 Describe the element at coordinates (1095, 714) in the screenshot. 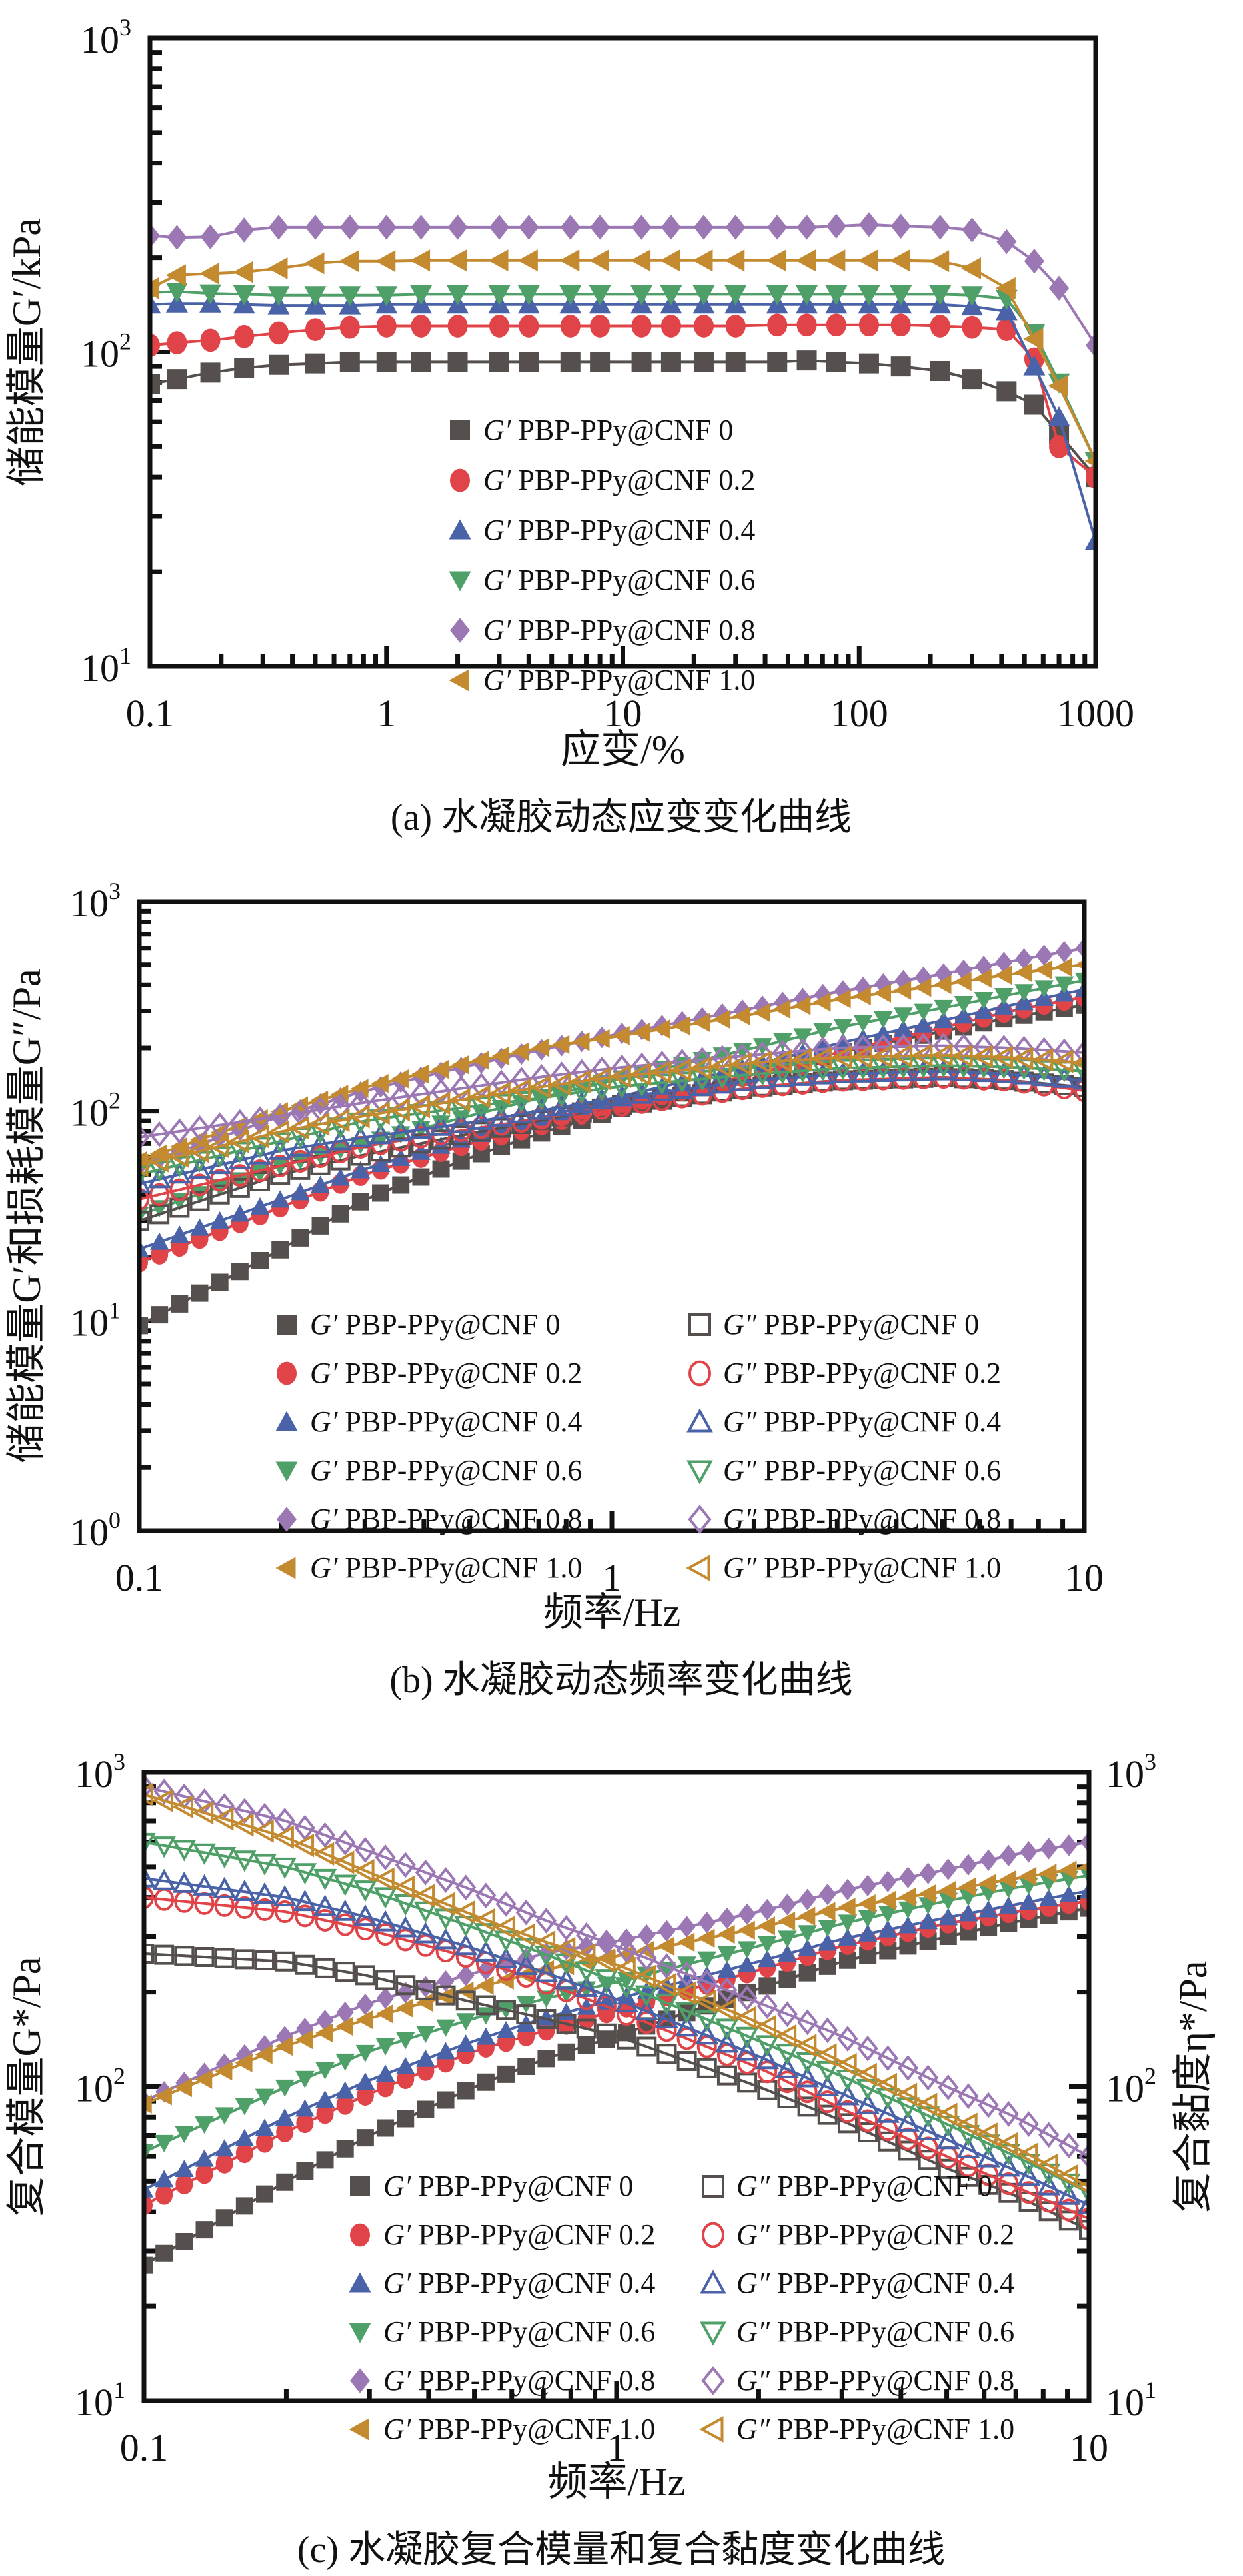

I see `x-tick-label: 1000` at that location.